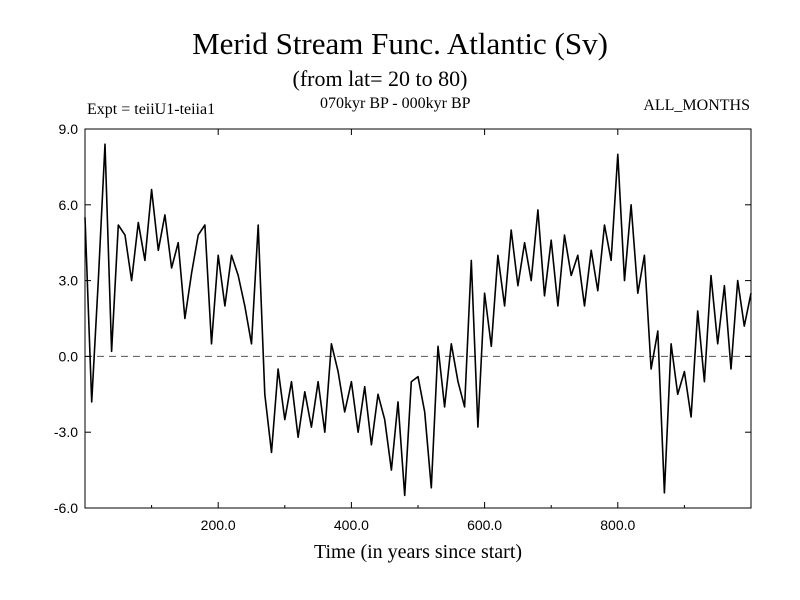  What do you see at coordinates (484, 525) in the screenshot?
I see `x-tick-label: 600.0` at bounding box center [484, 525].